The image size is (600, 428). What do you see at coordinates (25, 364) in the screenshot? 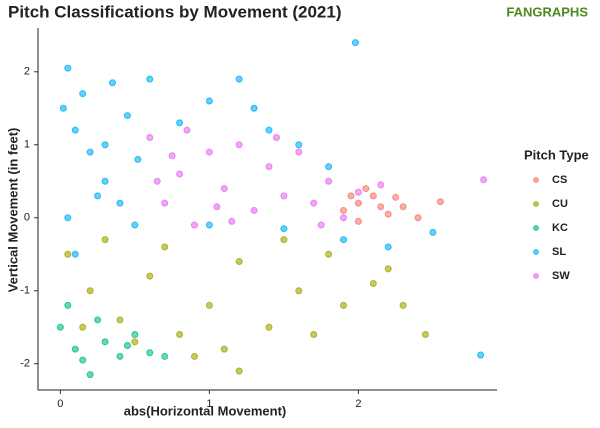
I see `y-tick-label: -2` at bounding box center [25, 364].